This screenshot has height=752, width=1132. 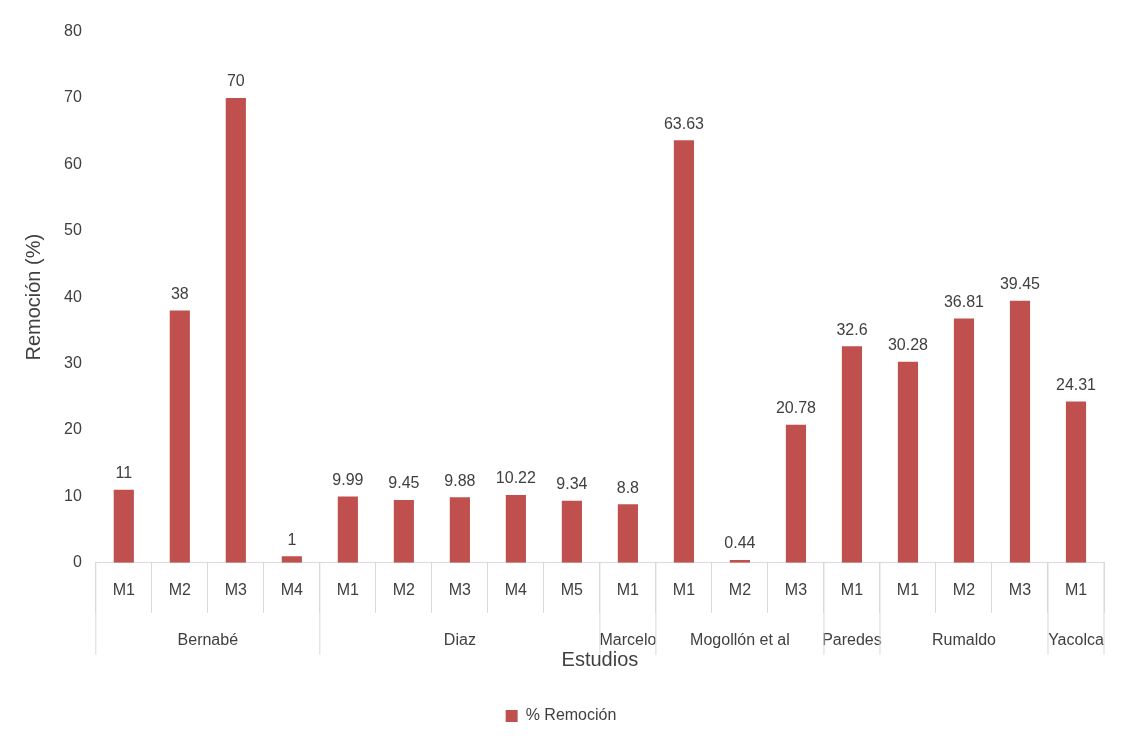 I want to click on data-label: 36.81, so click(x=964, y=301).